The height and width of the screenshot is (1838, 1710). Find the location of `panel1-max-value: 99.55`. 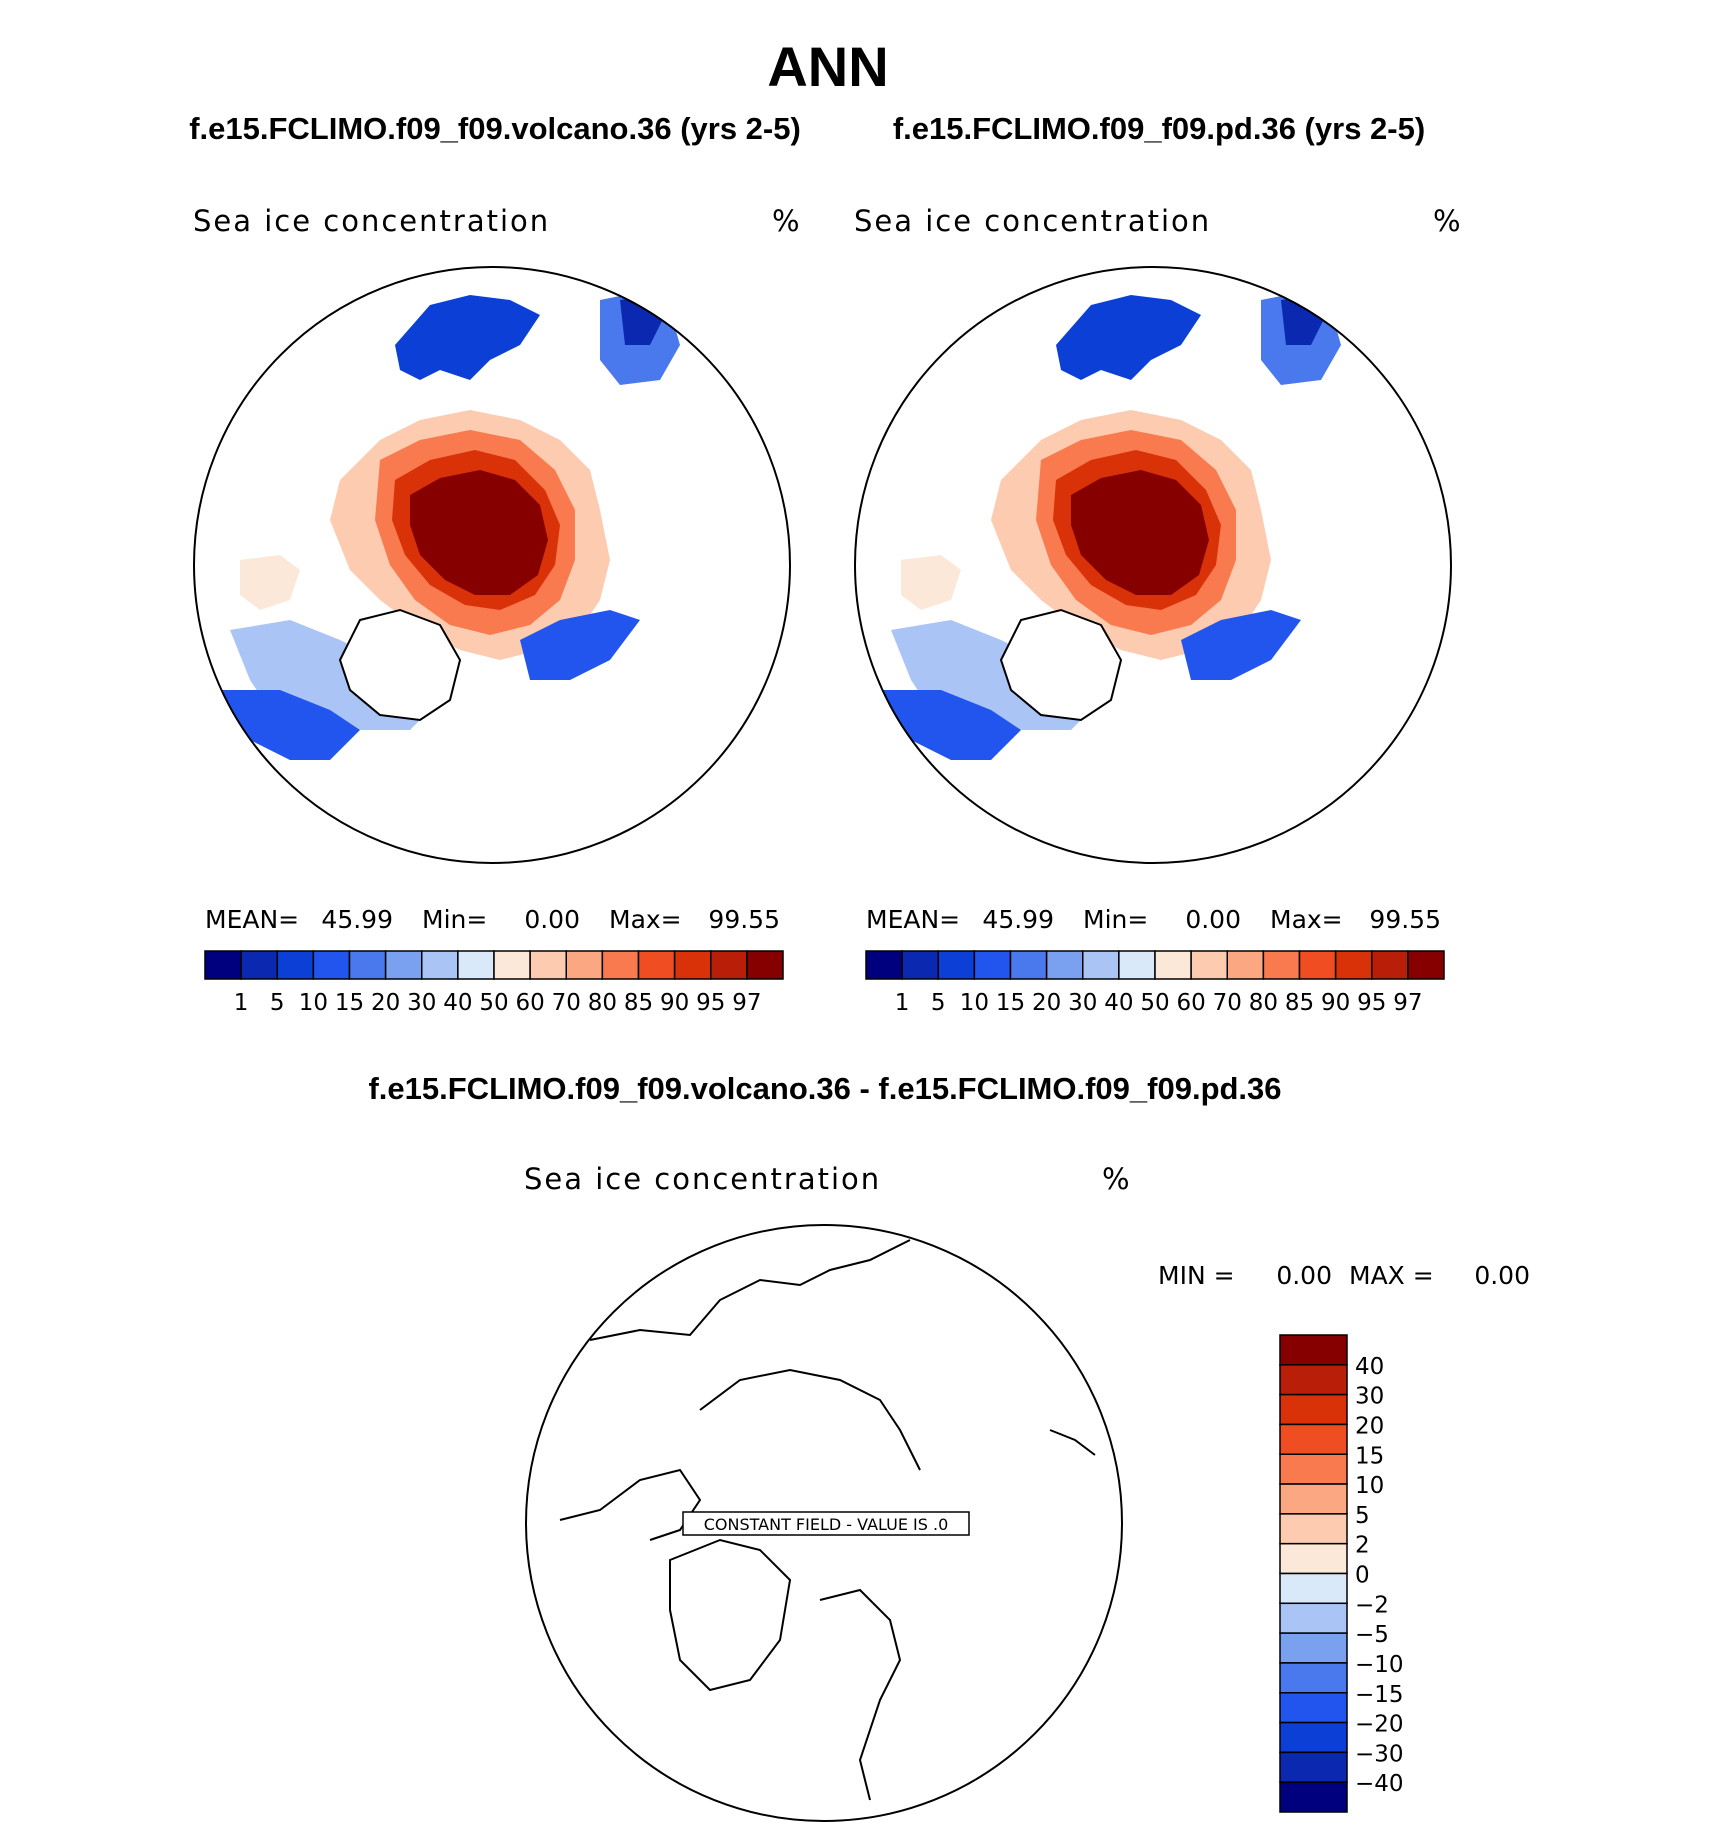

panel1-max-value: 99.55 is located at coordinates (744, 919).